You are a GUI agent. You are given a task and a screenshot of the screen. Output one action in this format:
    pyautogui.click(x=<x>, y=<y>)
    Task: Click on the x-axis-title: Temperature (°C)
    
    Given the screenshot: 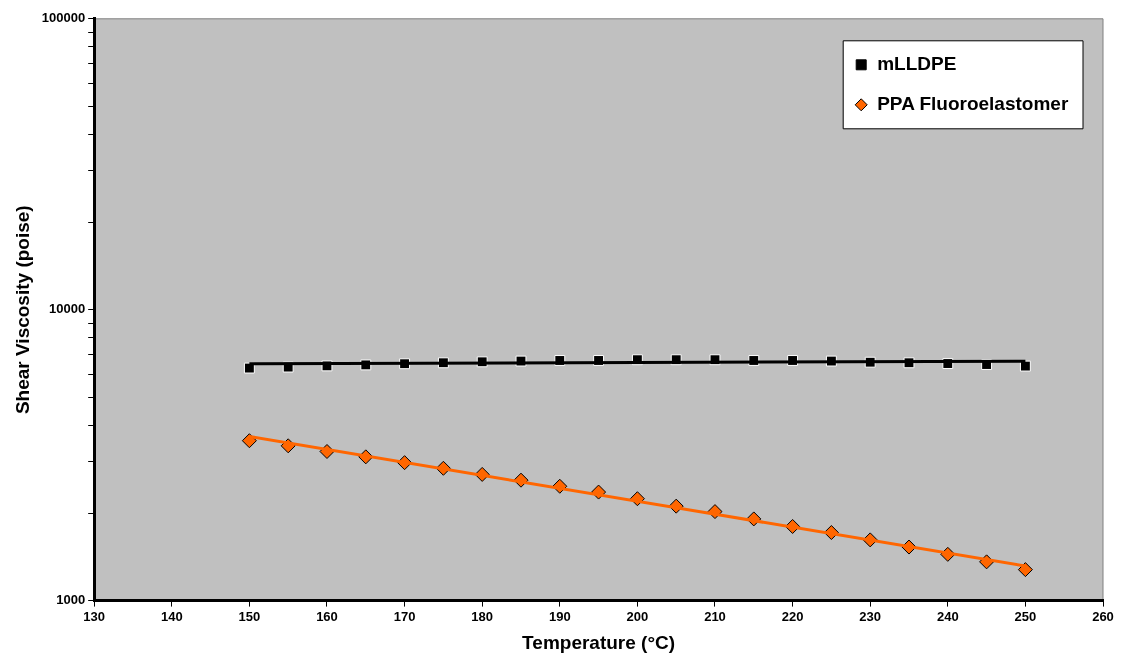 What is the action you would take?
    pyautogui.click(x=599, y=642)
    